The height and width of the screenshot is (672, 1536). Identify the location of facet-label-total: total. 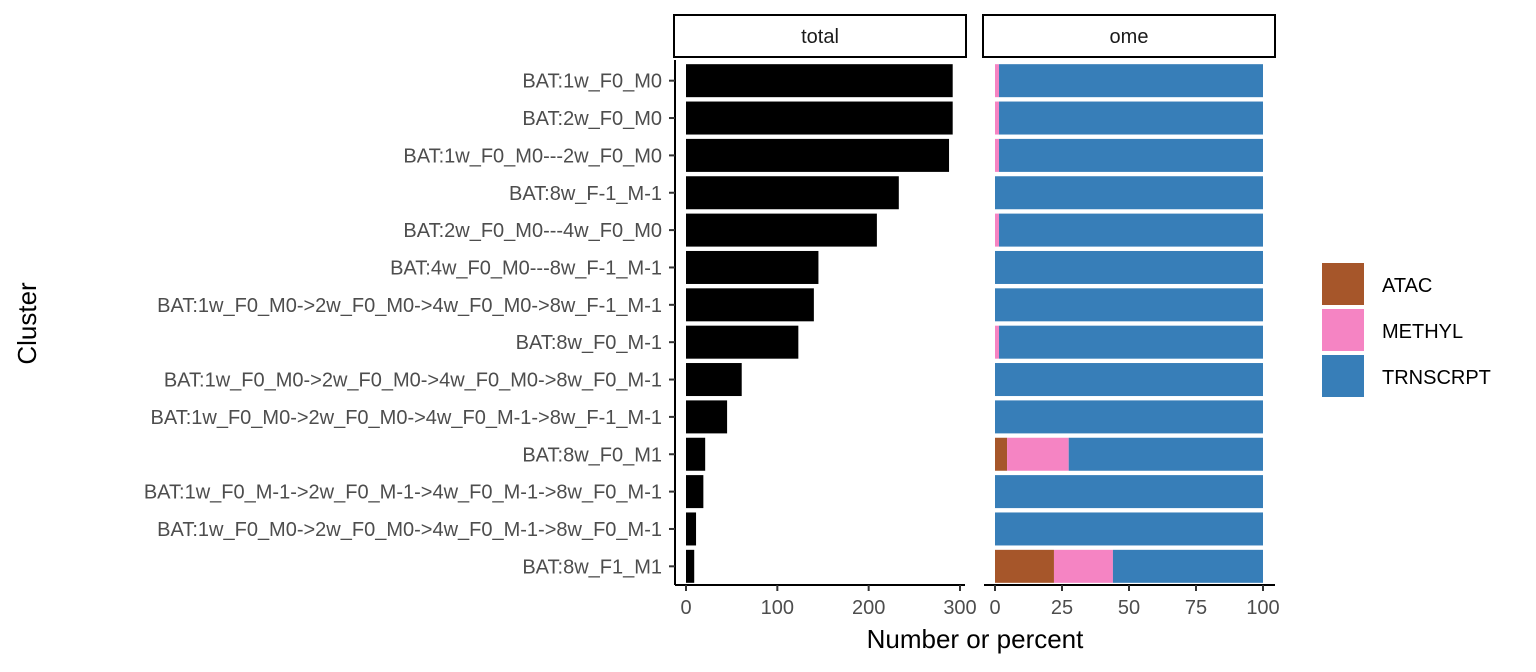
(820, 37).